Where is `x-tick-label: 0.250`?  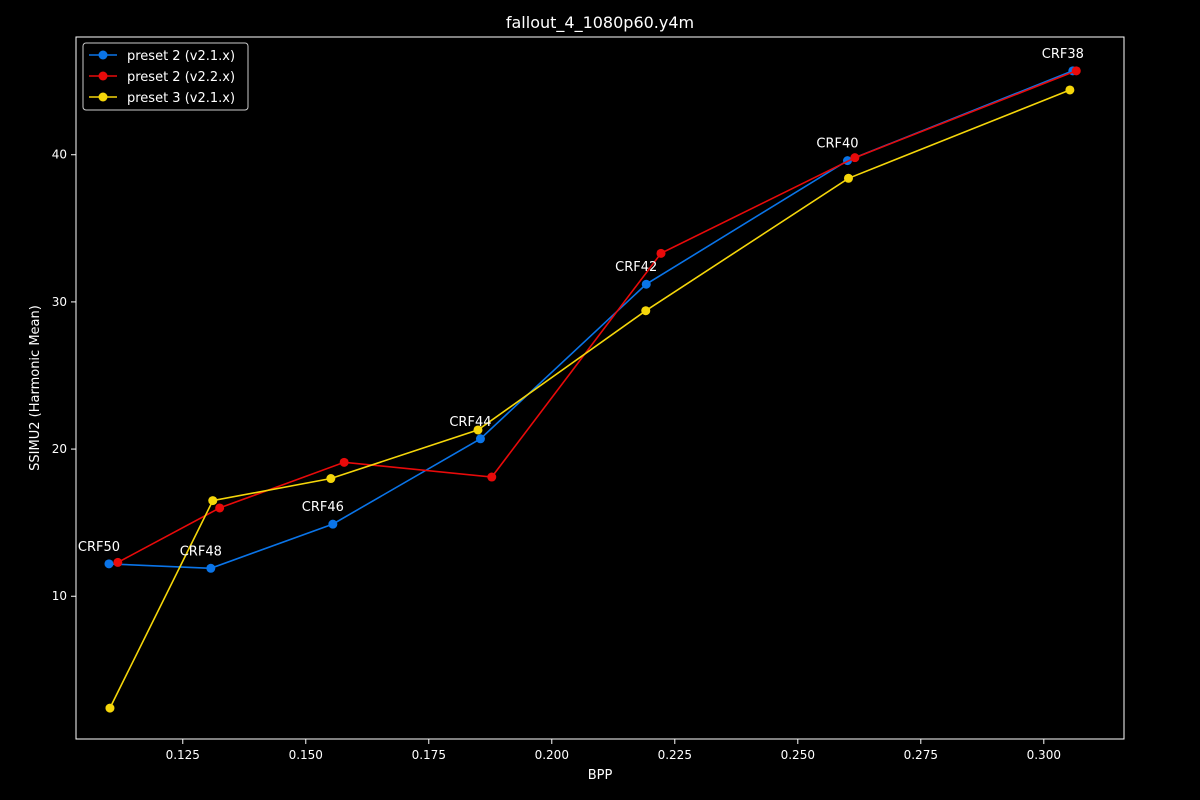 x-tick-label: 0.250 is located at coordinates (798, 755).